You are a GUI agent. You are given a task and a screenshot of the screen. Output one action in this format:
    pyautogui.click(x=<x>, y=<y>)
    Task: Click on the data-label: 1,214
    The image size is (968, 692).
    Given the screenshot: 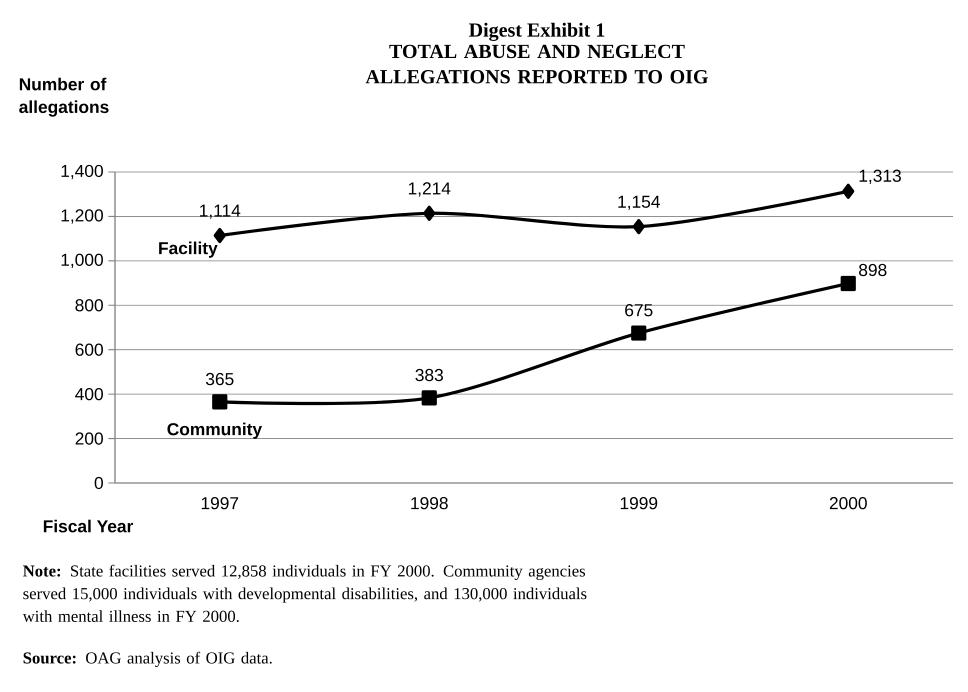 What is the action you would take?
    pyautogui.click(x=429, y=189)
    